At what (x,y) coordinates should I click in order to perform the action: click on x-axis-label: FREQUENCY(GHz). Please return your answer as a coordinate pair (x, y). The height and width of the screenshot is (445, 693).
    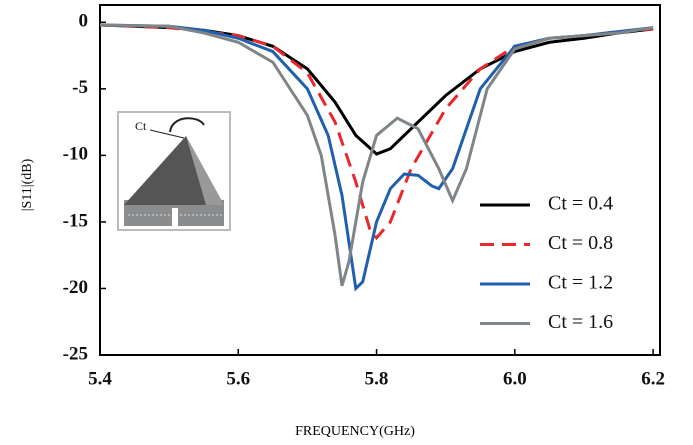
    Looking at the image, I should click on (355, 431).